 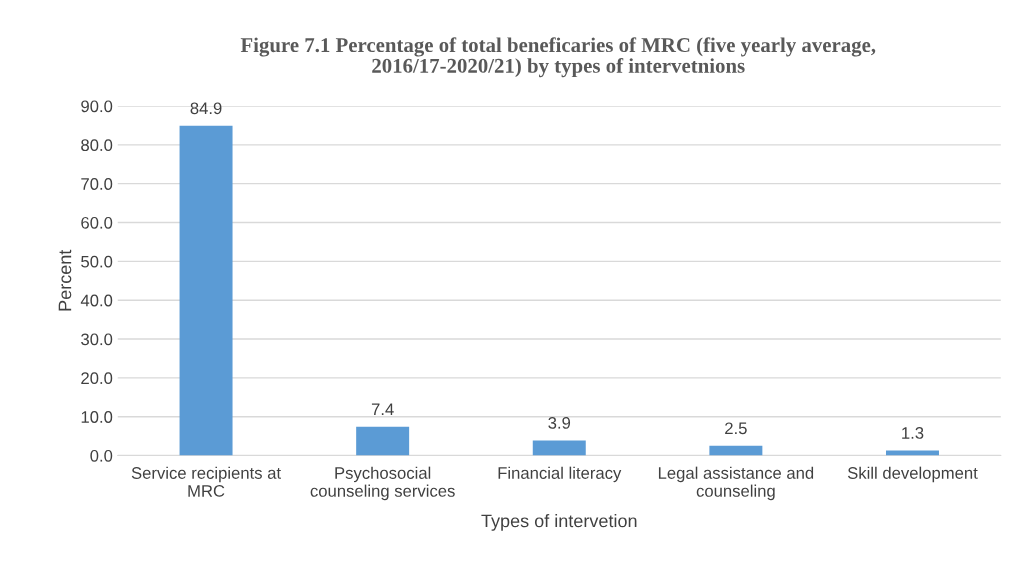 I want to click on x-tick-label: Financial literacy, so click(x=560, y=474).